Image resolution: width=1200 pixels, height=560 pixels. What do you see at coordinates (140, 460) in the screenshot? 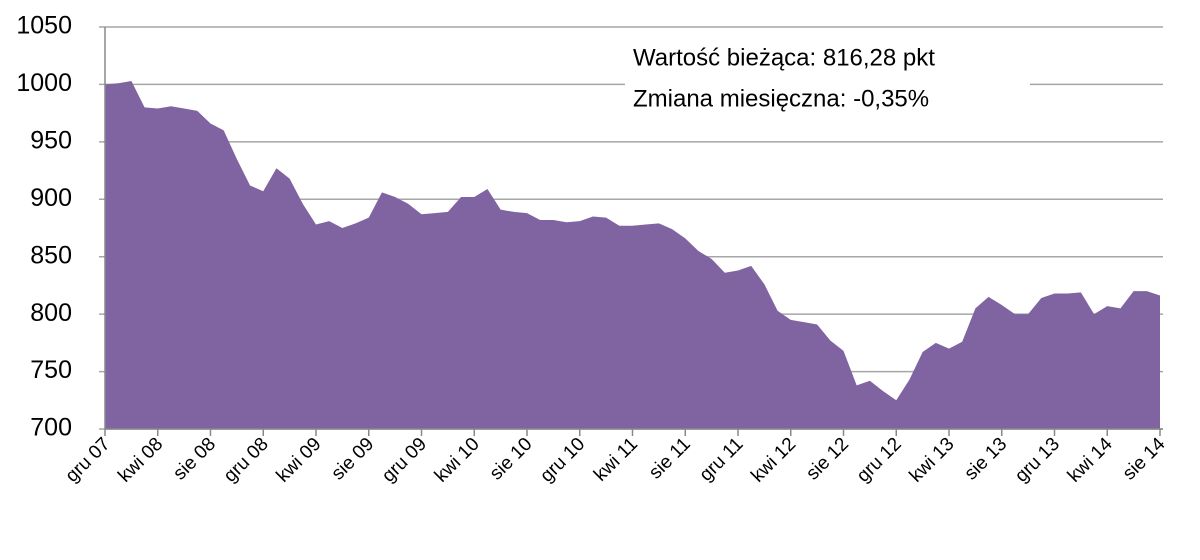
I see `x-tick-label: kwi 08` at bounding box center [140, 460].